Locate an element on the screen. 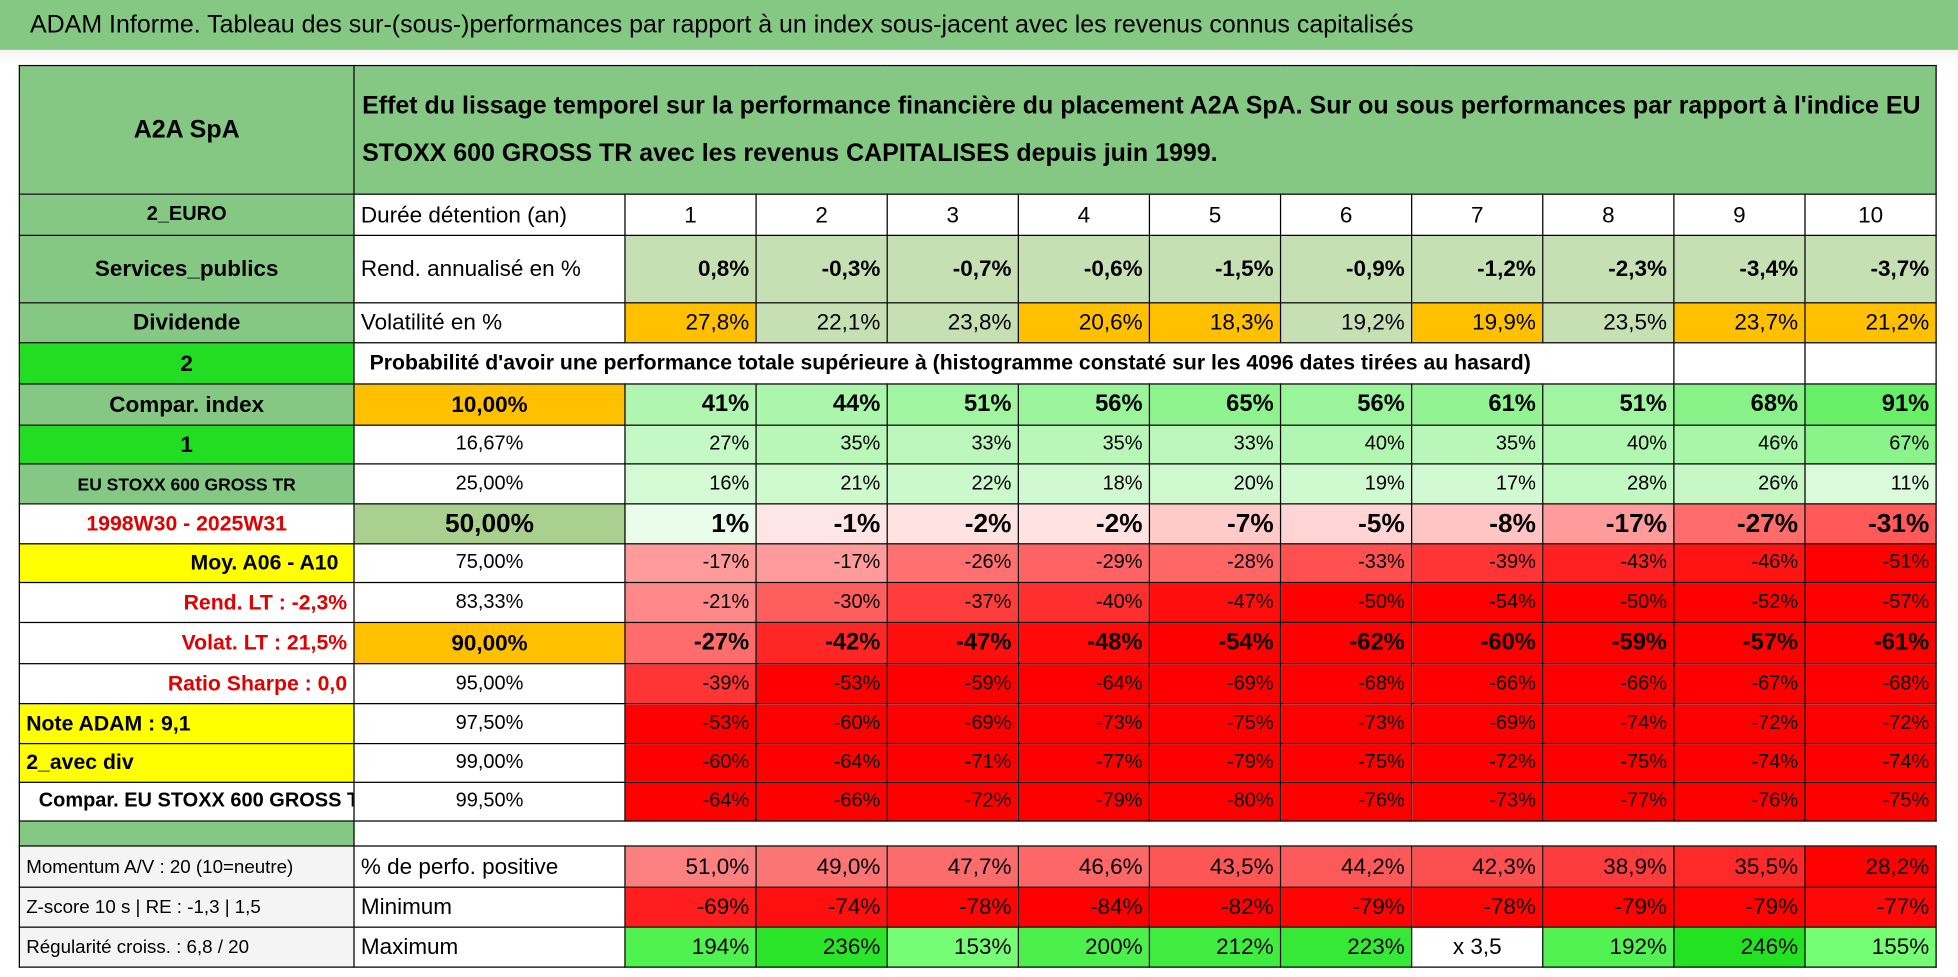 This screenshot has width=1958, height=977. volatility-value: 21,2% is located at coordinates (1870, 323).